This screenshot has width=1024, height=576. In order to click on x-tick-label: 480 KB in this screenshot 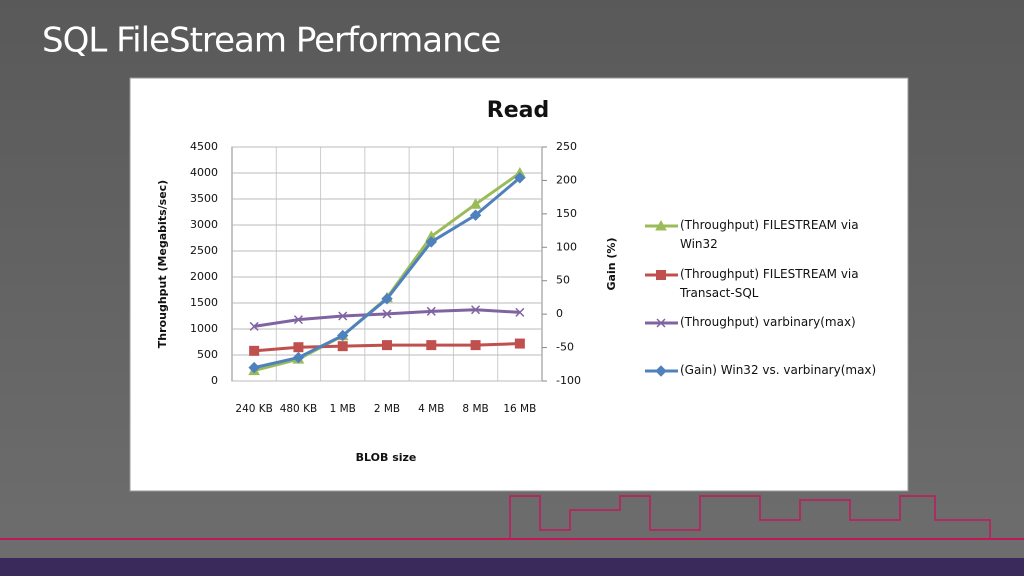, I will do `click(298, 409)`.